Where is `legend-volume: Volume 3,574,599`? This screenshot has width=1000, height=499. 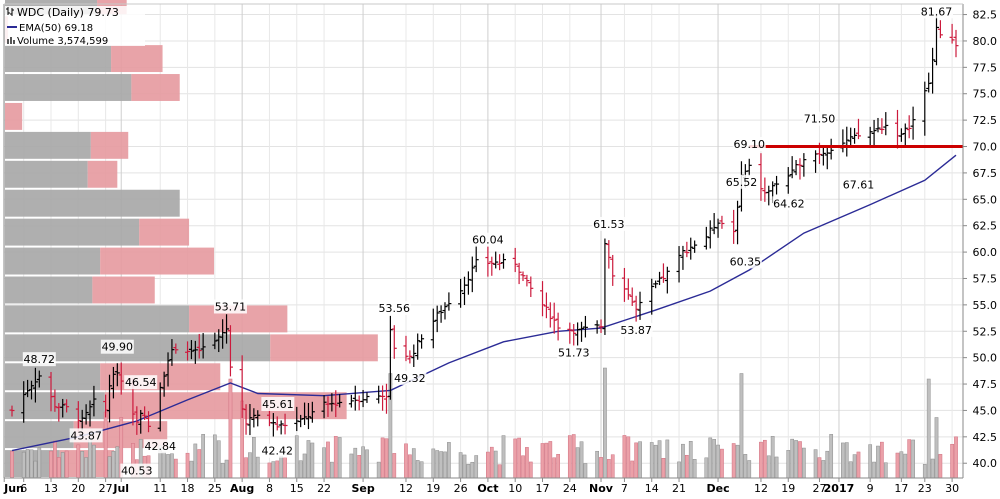 legend-volume: Volume 3,574,599 is located at coordinates (62, 41).